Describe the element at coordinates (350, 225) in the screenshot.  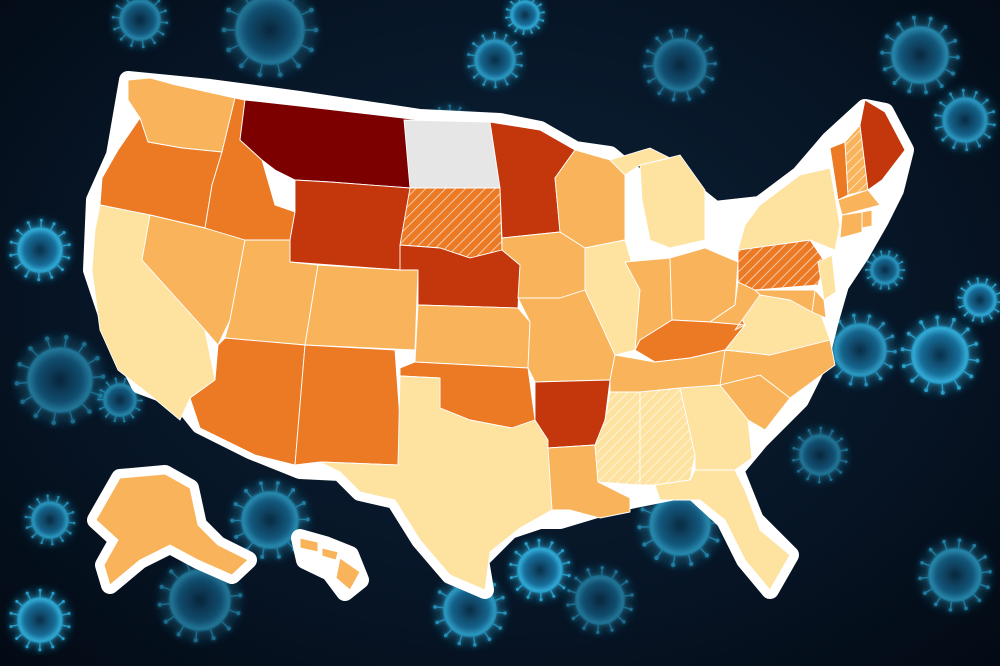
I see `state-wy` at that location.